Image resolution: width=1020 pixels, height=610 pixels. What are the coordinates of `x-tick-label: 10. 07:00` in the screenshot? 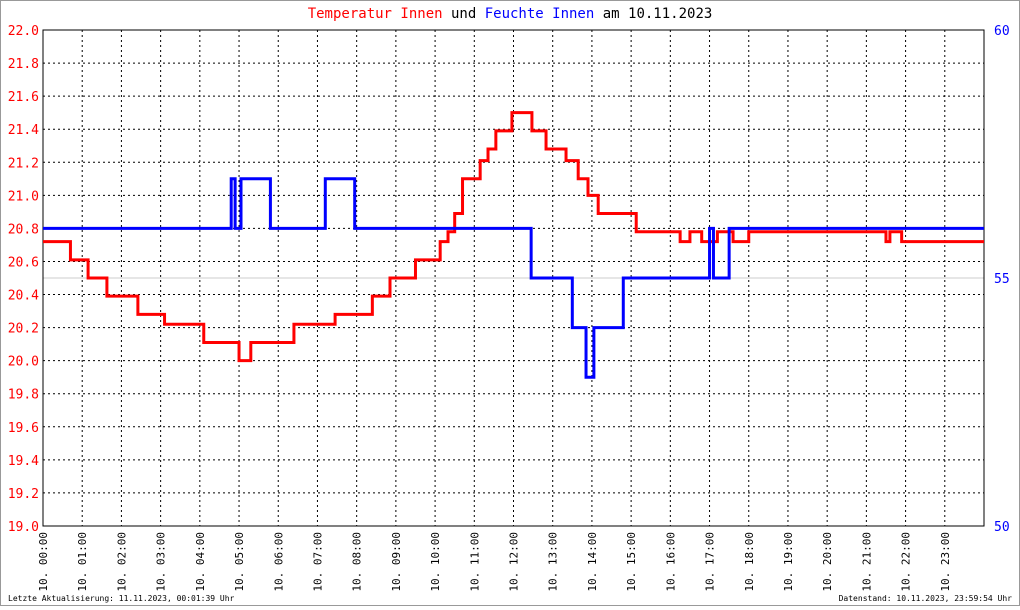 It's located at (317, 562).